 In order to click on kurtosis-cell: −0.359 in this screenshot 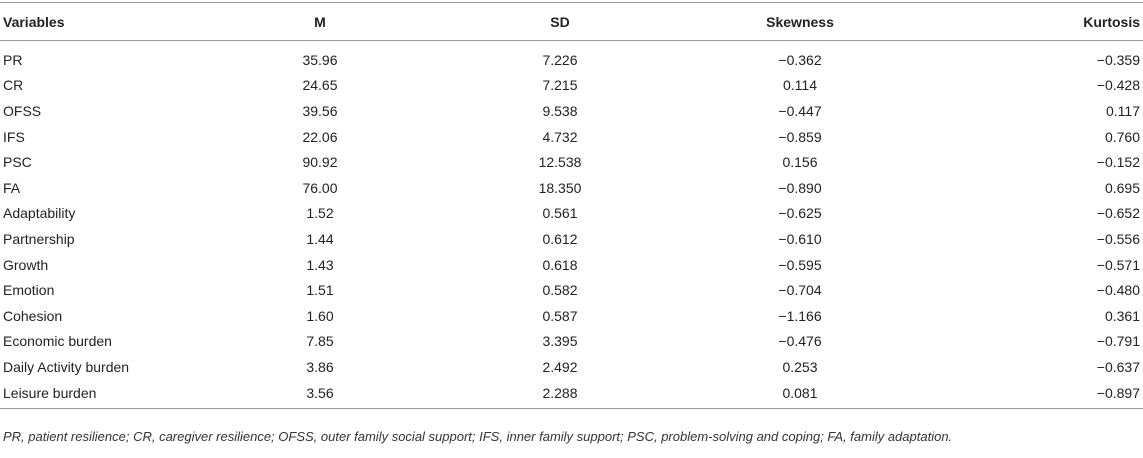, I will do `click(1118, 59)`.